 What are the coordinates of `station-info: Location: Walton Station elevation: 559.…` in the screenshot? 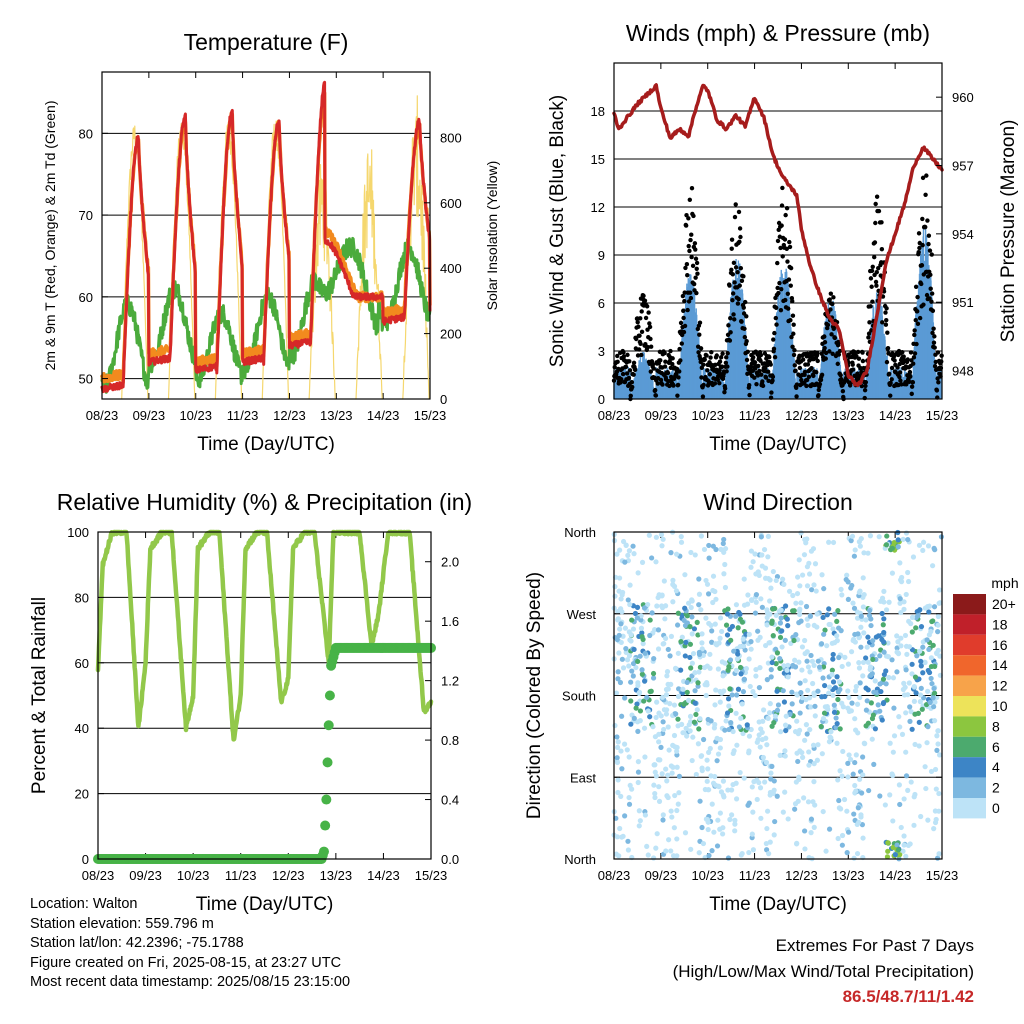 It's located at (190, 944).